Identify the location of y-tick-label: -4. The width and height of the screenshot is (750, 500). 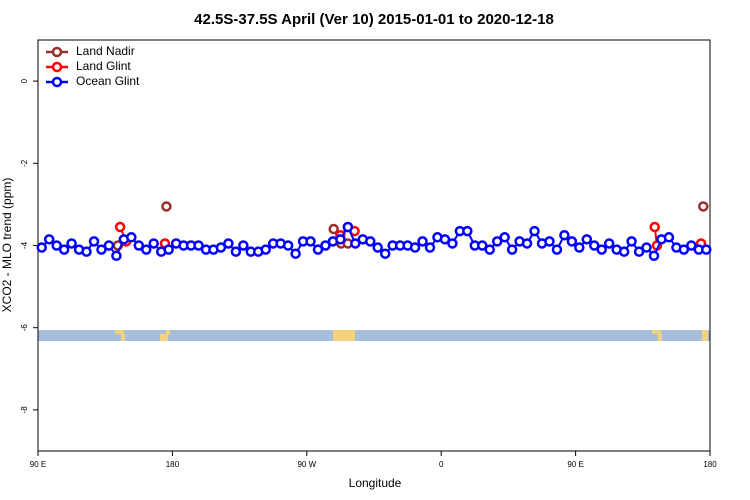
(24, 245).